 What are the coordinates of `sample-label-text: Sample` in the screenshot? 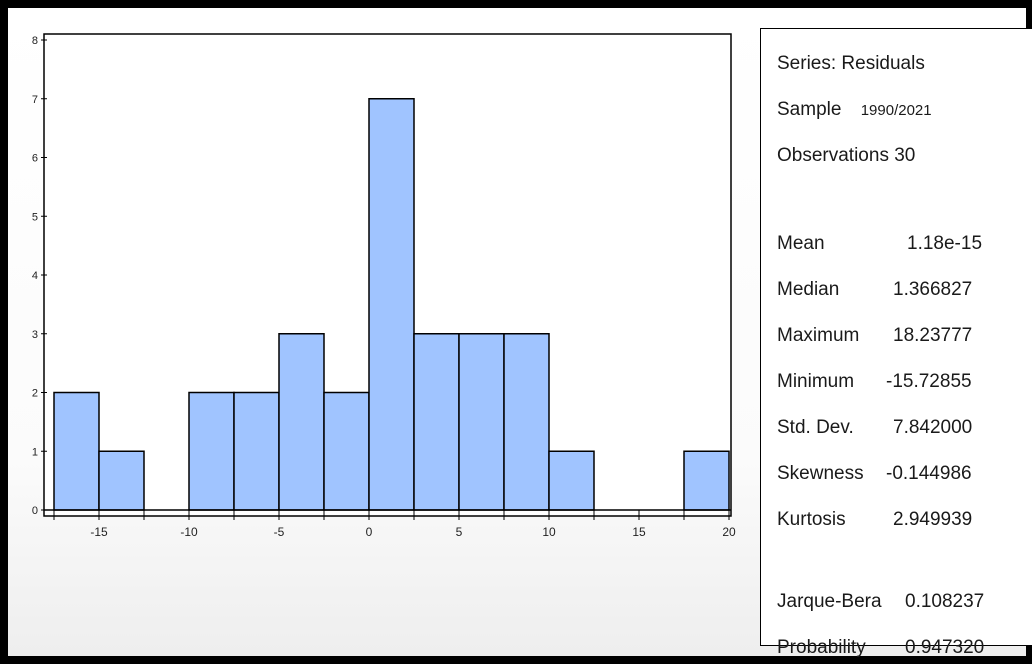 It's located at (809, 109).